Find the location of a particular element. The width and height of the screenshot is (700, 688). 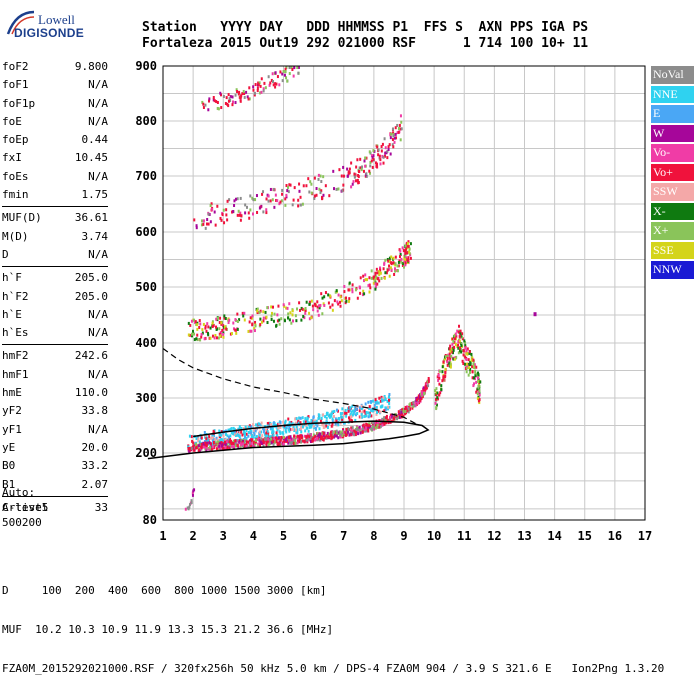

x-tick-label: 10 is located at coordinates (434, 536).